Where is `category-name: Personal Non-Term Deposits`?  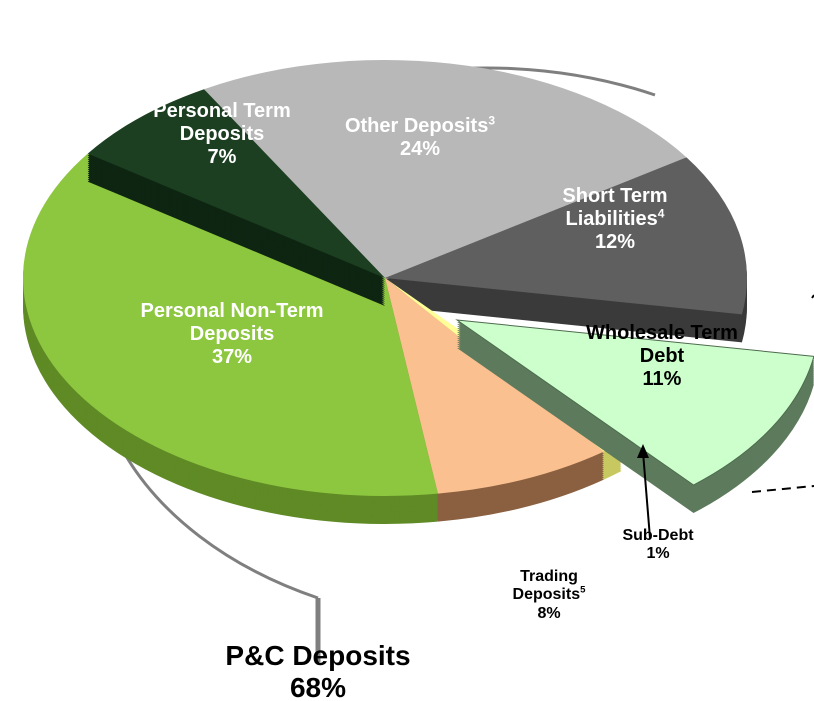 category-name: Personal Non-Term Deposits is located at coordinates (232, 322).